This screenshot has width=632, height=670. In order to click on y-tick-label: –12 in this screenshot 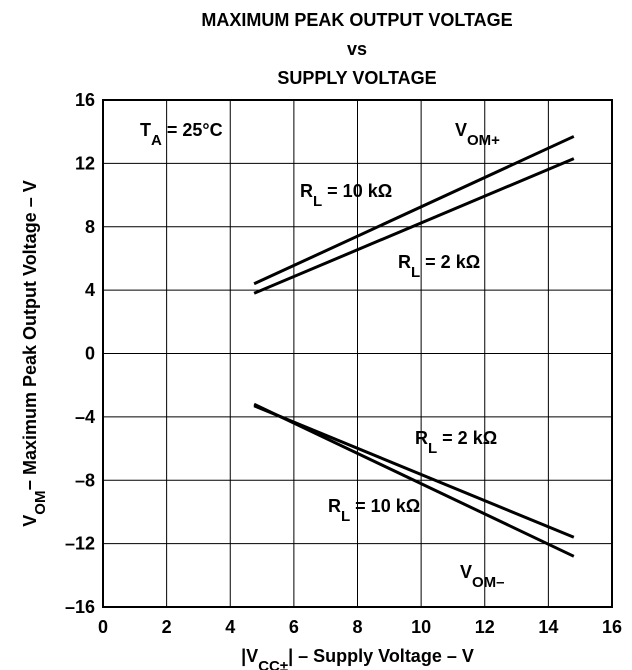, I will do `click(80, 544)`.